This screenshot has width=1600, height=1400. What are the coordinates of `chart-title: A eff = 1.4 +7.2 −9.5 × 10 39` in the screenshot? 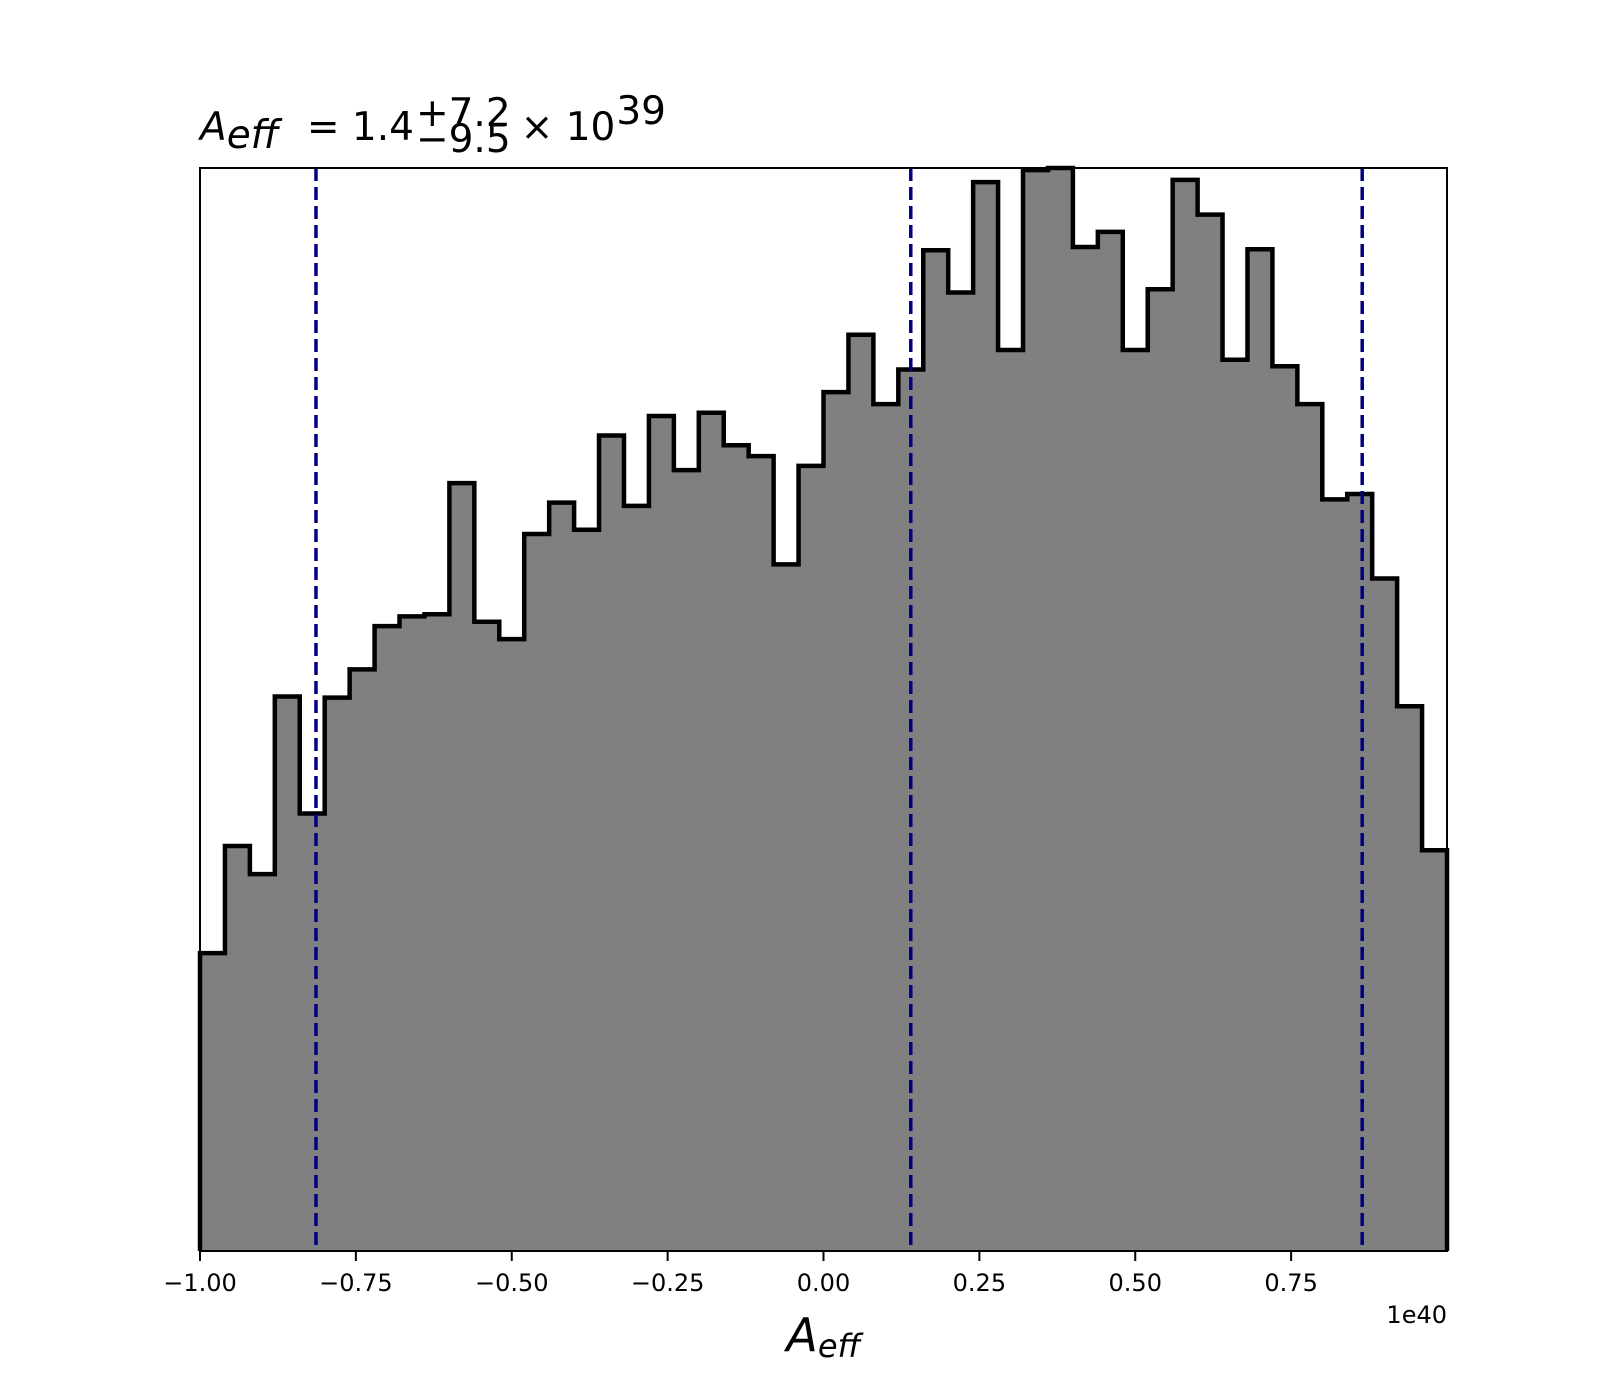 It's located at (431, 125).